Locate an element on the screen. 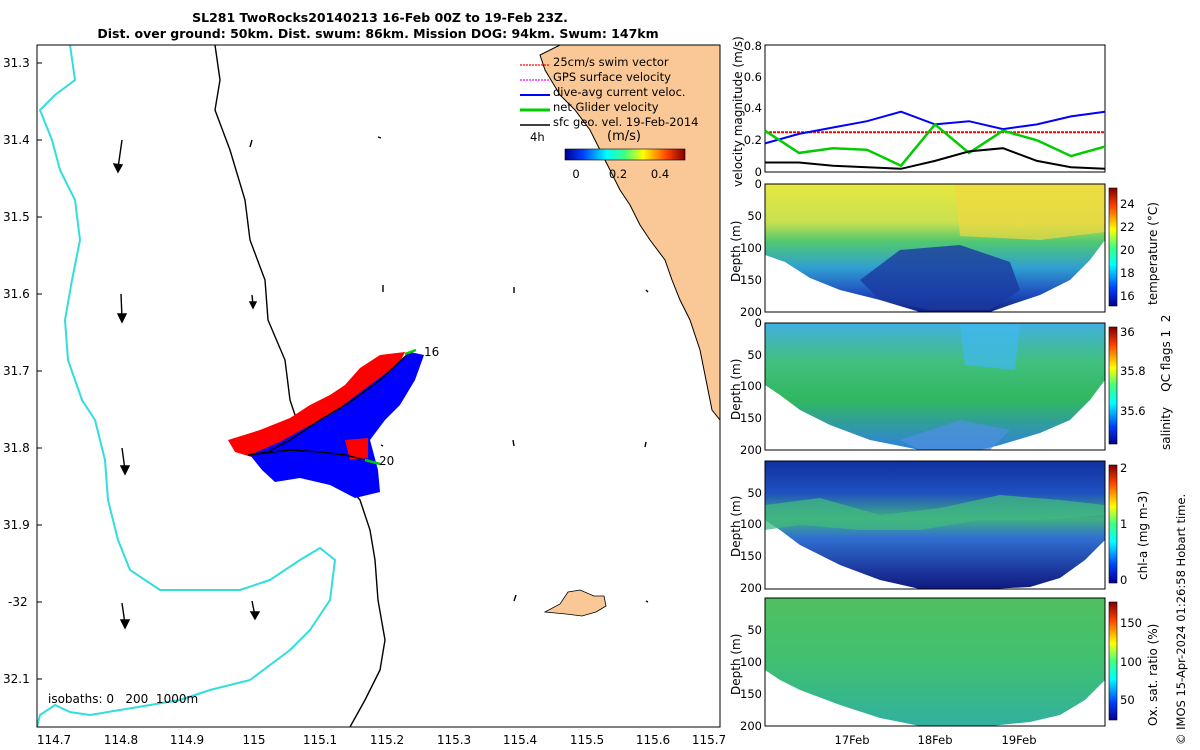  temp-ytick: 150 is located at coordinates (751, 280).